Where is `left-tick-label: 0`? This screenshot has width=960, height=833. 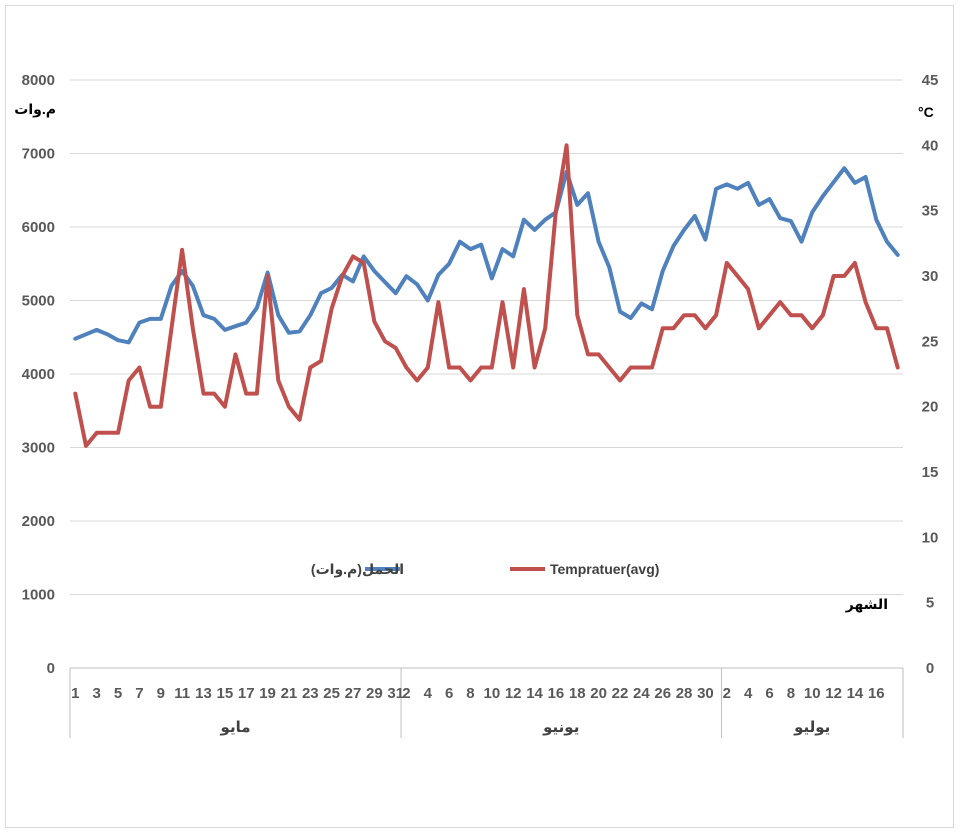 left-tick-label: 0 is located at coordinates (51, 668).